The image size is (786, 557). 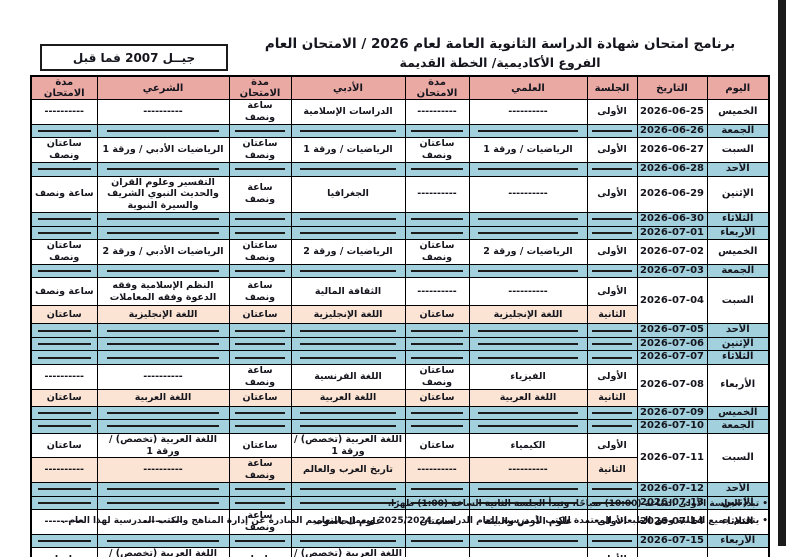 What do you see at coordinates (400, 426) in the screenshot?
I see `no-exam-row: الجمعة 2026-07-10` at bounding box center [400, 426].